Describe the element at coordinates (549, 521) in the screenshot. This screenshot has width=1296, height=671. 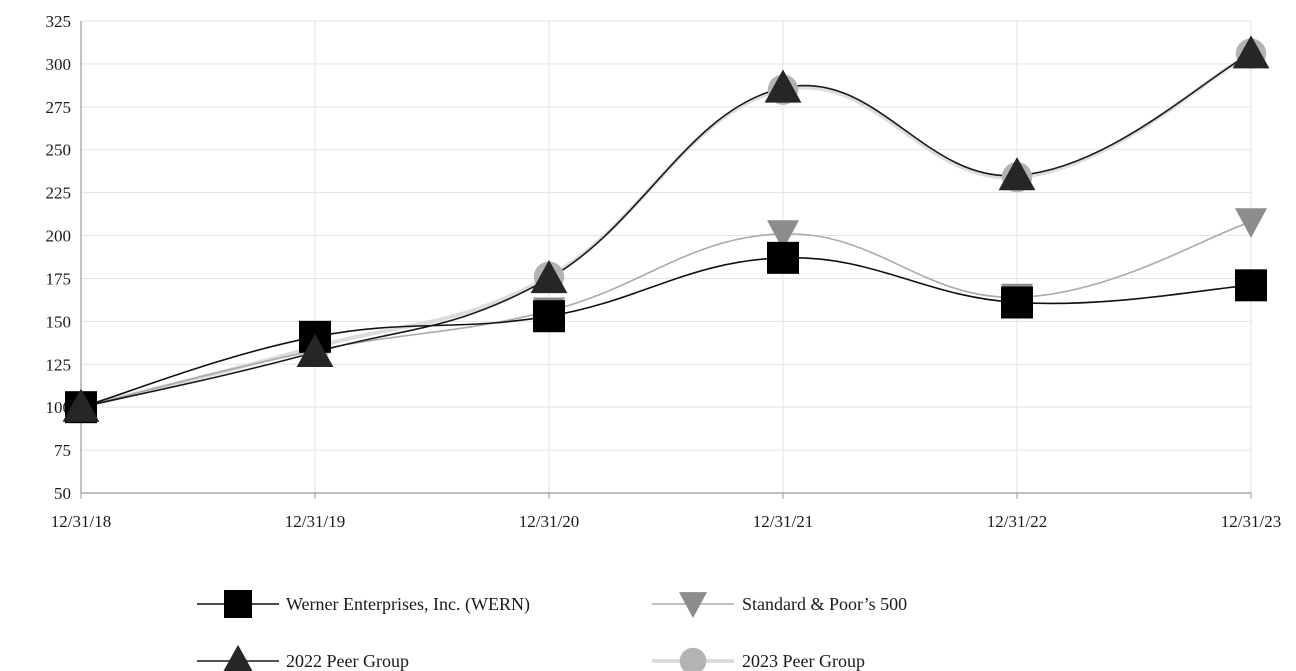
I see `x-tick-label: 12/31/20` at that location.